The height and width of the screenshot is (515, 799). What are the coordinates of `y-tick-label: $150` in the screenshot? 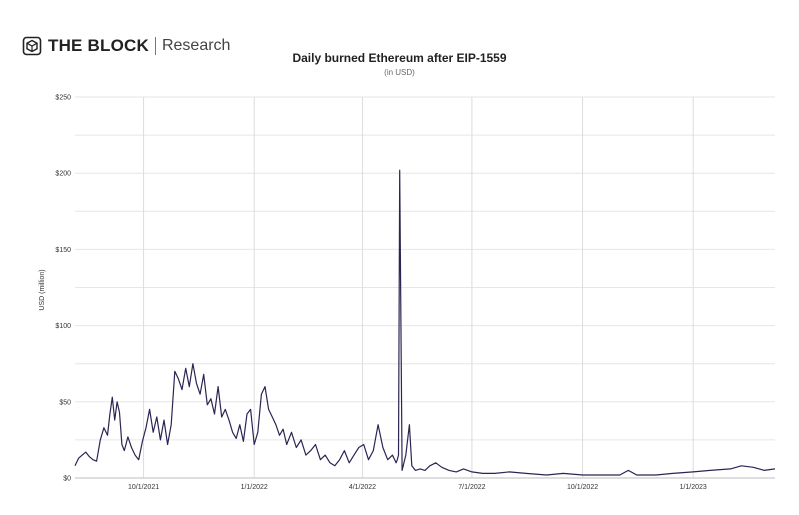 It's located at (63, 250).